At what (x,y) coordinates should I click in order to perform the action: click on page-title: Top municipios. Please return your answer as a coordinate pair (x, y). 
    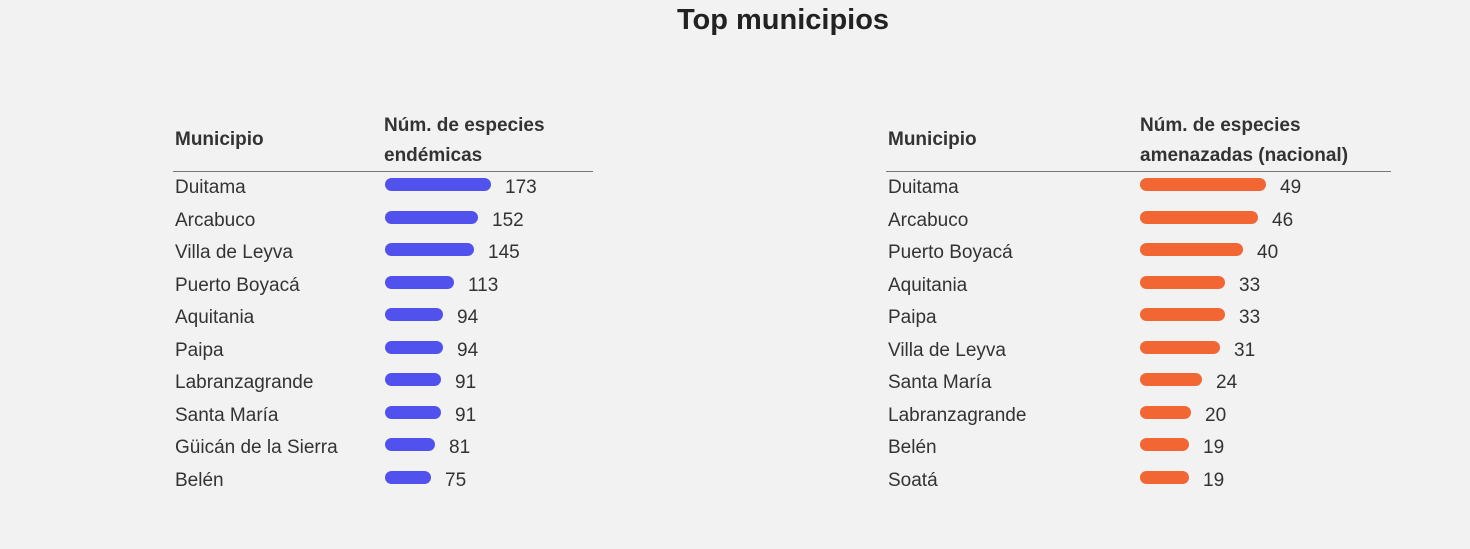
    Looking at the image, I should click on (783, 20).